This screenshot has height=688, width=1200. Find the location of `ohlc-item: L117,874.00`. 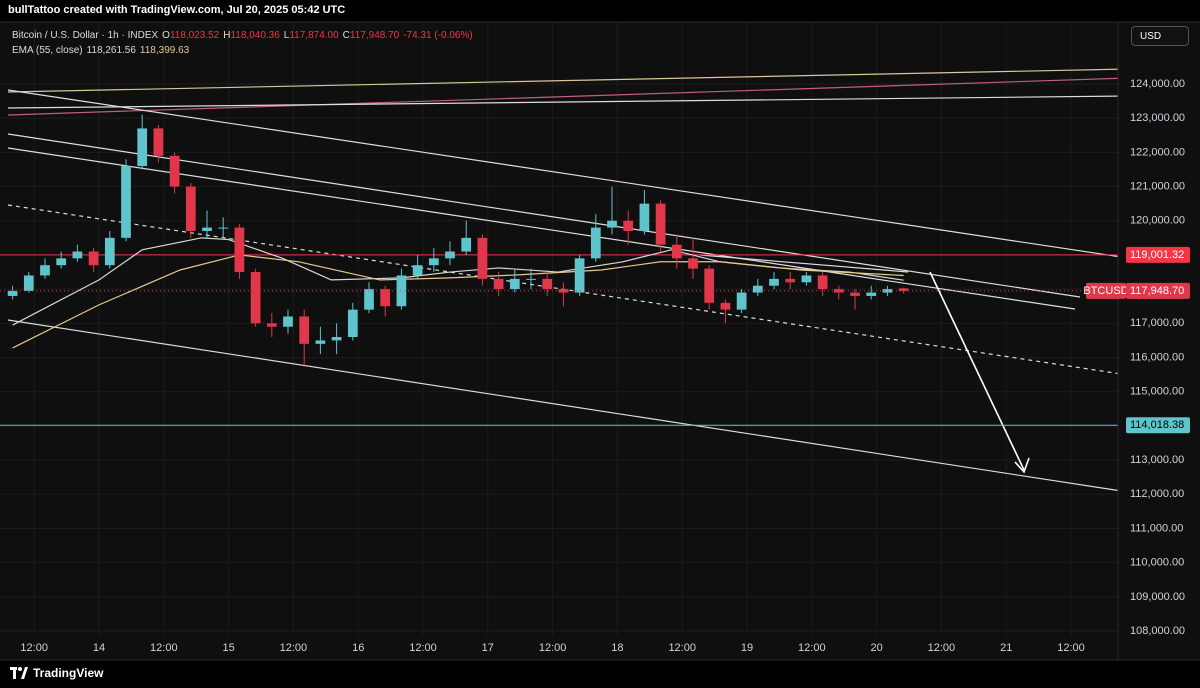

ohlc-item: L117,874.00 is located at coordinates (311, 35).